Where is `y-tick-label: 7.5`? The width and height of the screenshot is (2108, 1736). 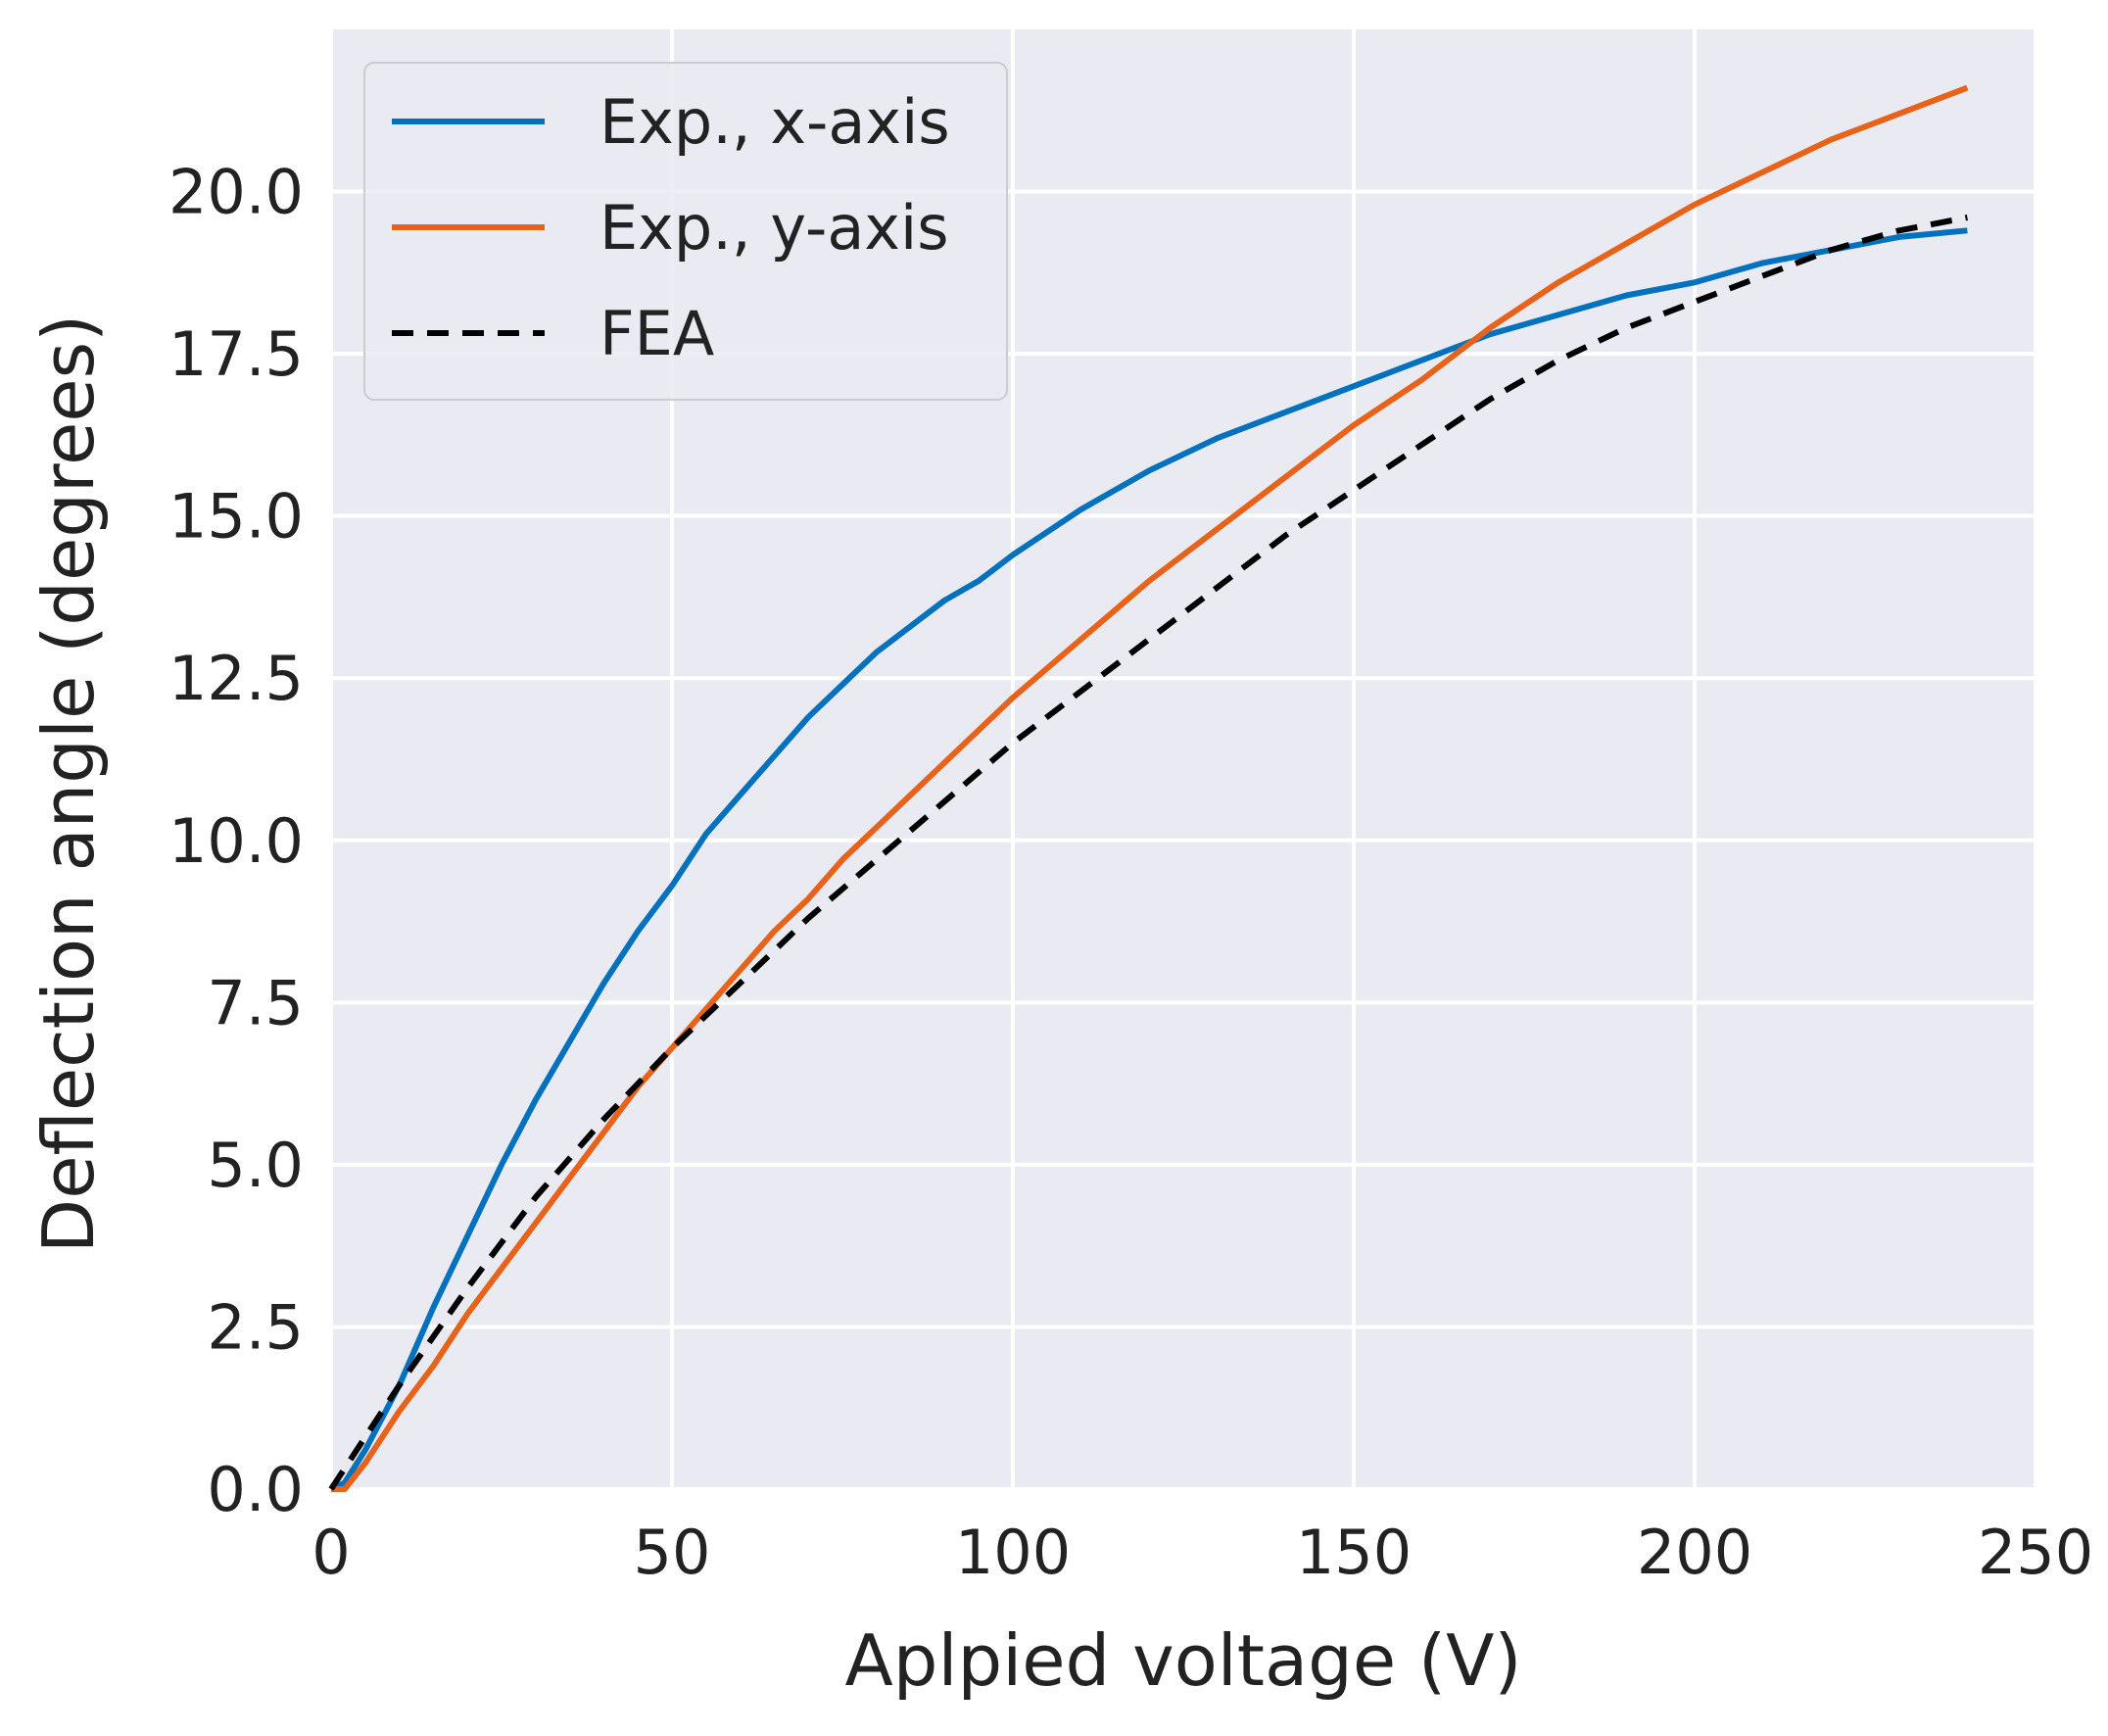 y-tick-label: 7.5 is located at coordinates (255, 1003).